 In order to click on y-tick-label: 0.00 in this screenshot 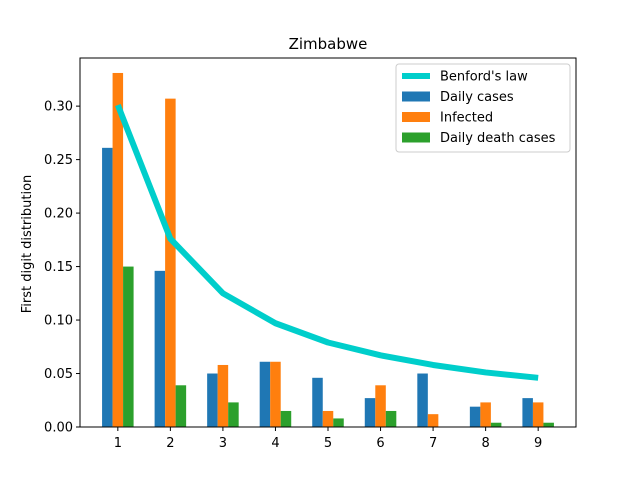, I will do `click(58, 428)`.